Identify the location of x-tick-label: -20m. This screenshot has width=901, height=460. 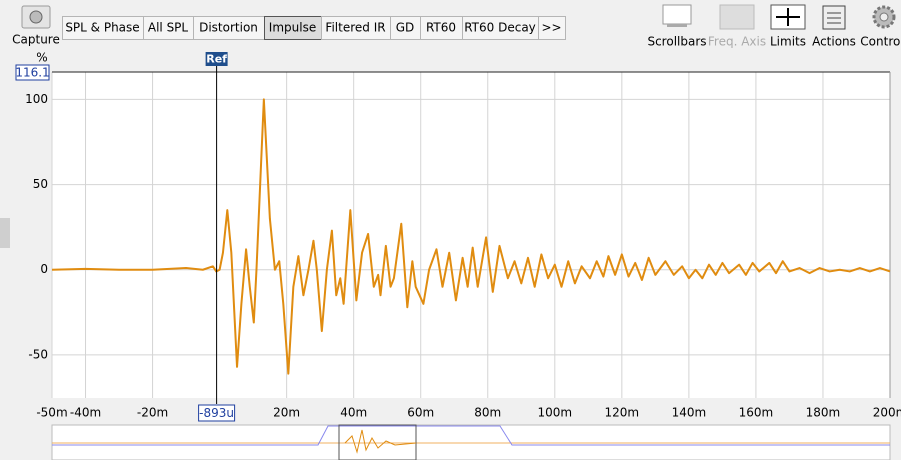
(152, 413).